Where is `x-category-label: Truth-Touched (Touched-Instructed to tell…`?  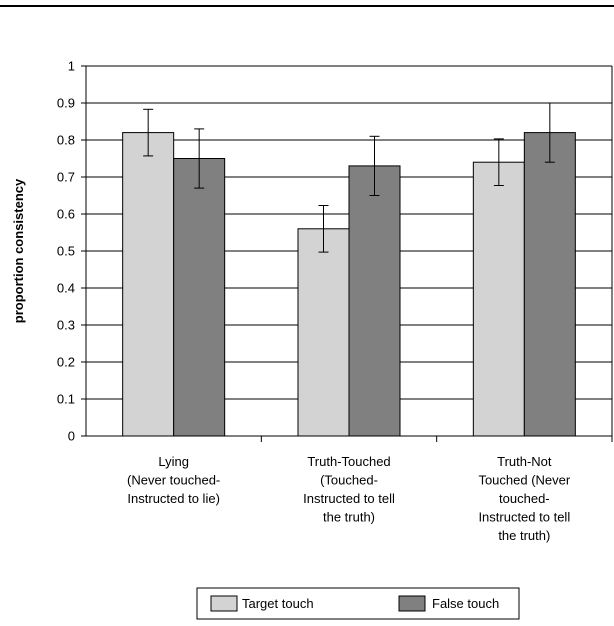
x-category-label: Truth-Touched (Touched-Instructed to tell… is located at coordinates (349, 489).